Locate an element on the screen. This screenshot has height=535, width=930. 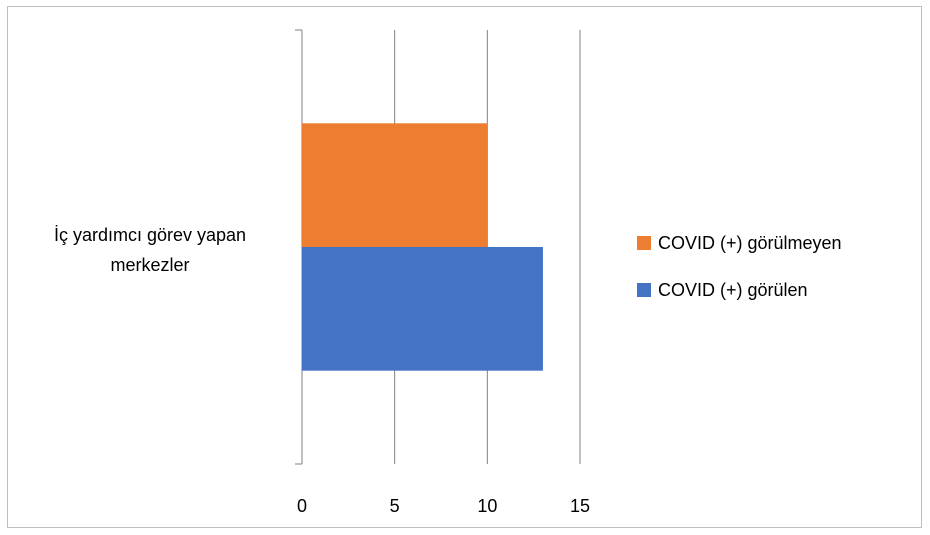
x-tick-label: 15 is located at coordinates (580, 506).